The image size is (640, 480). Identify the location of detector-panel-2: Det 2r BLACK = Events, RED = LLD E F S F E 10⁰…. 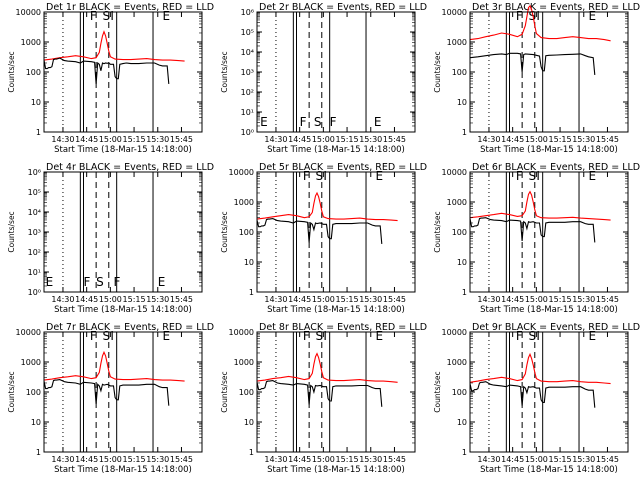
(323, 78).